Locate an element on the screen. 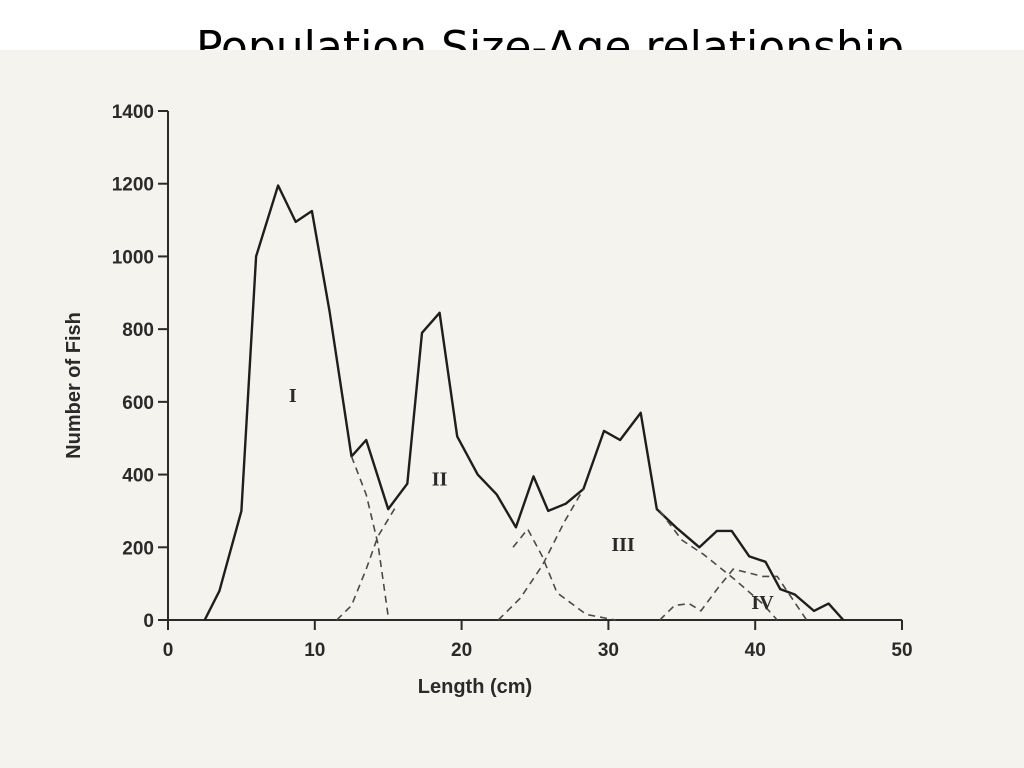 Image resolution: width=1024 pixels, height=768 pixels. y-axis-label: Number of Fish is located at coordinates (74, 385).